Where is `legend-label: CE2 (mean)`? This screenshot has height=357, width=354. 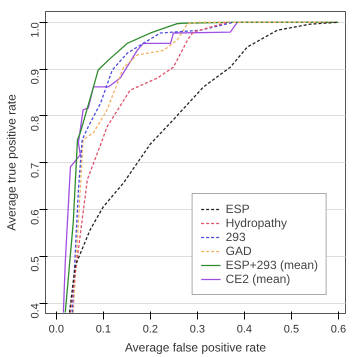
legend-label: CE2 (mean) is located at coordinates (258, 279).